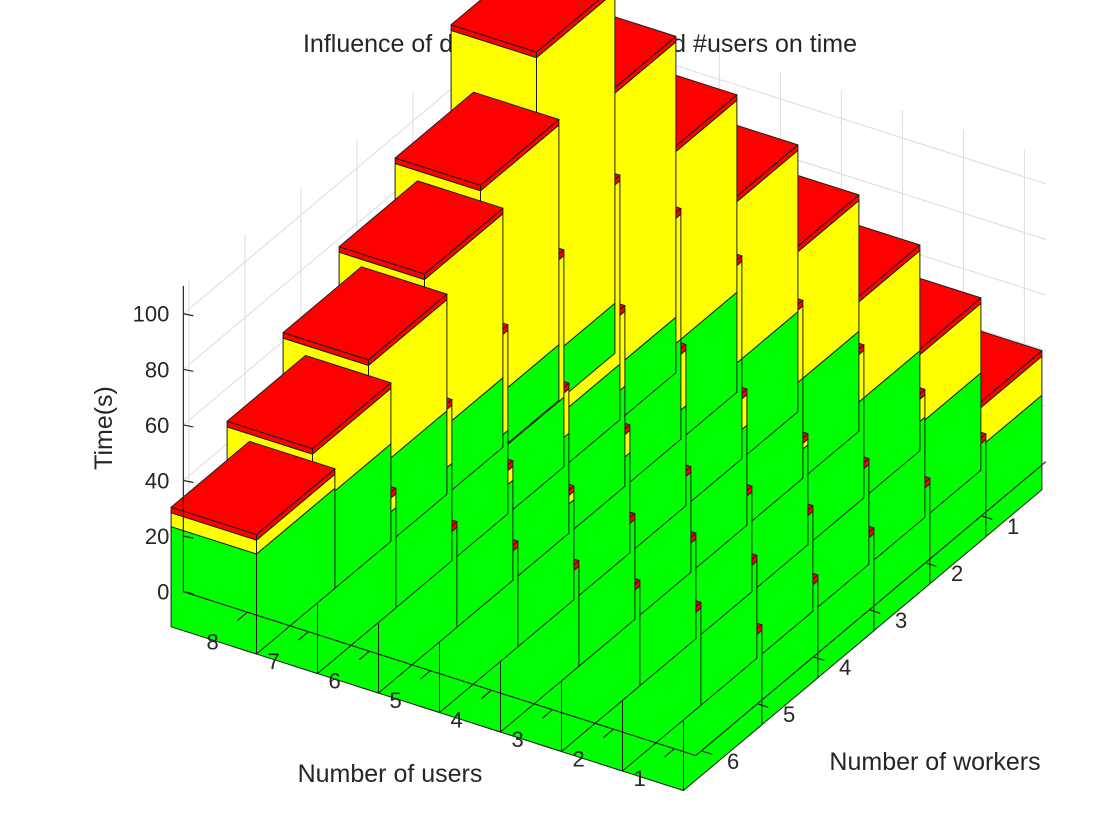  I want to click on y-tick-label: 6, so click(733, 761).